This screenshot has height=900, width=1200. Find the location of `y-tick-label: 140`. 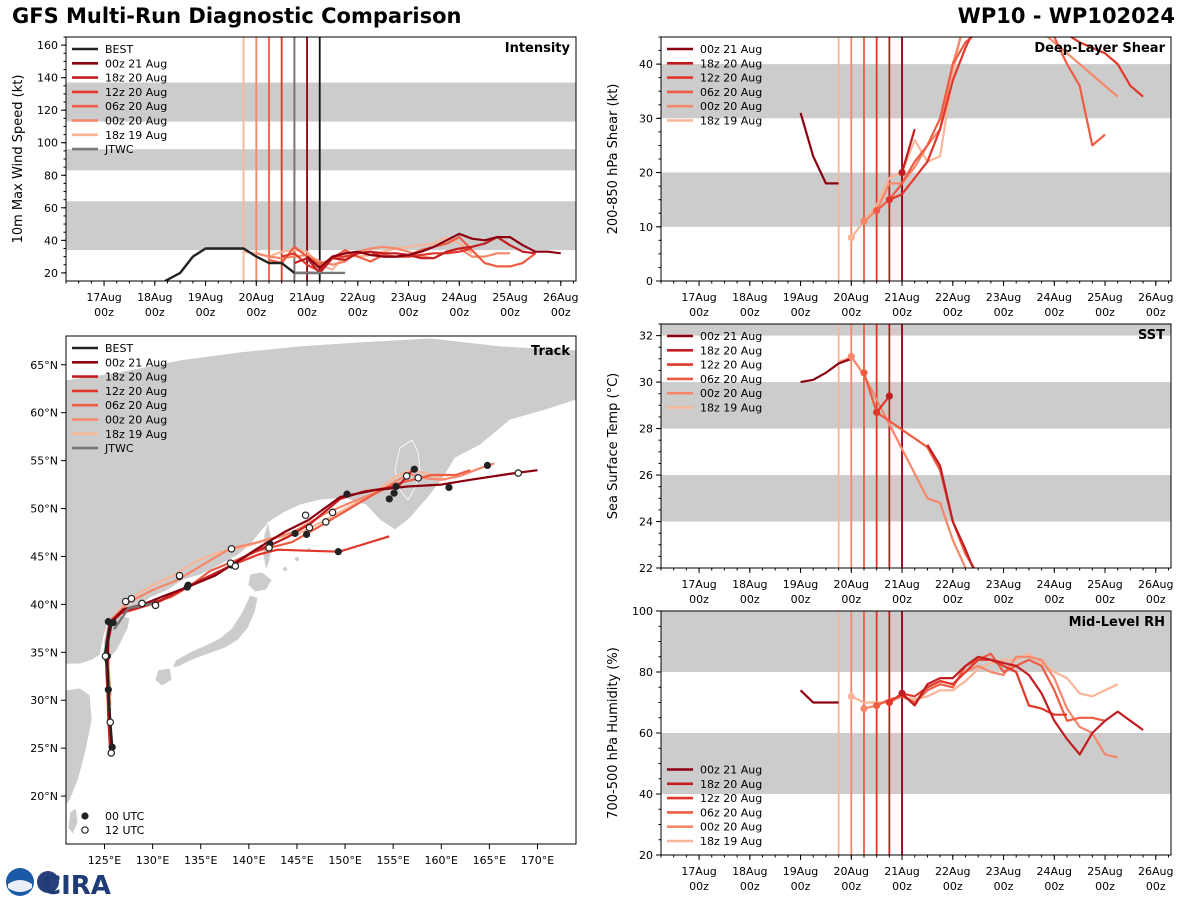

y-tick-label: 140 is located at coordinates (47, 78).